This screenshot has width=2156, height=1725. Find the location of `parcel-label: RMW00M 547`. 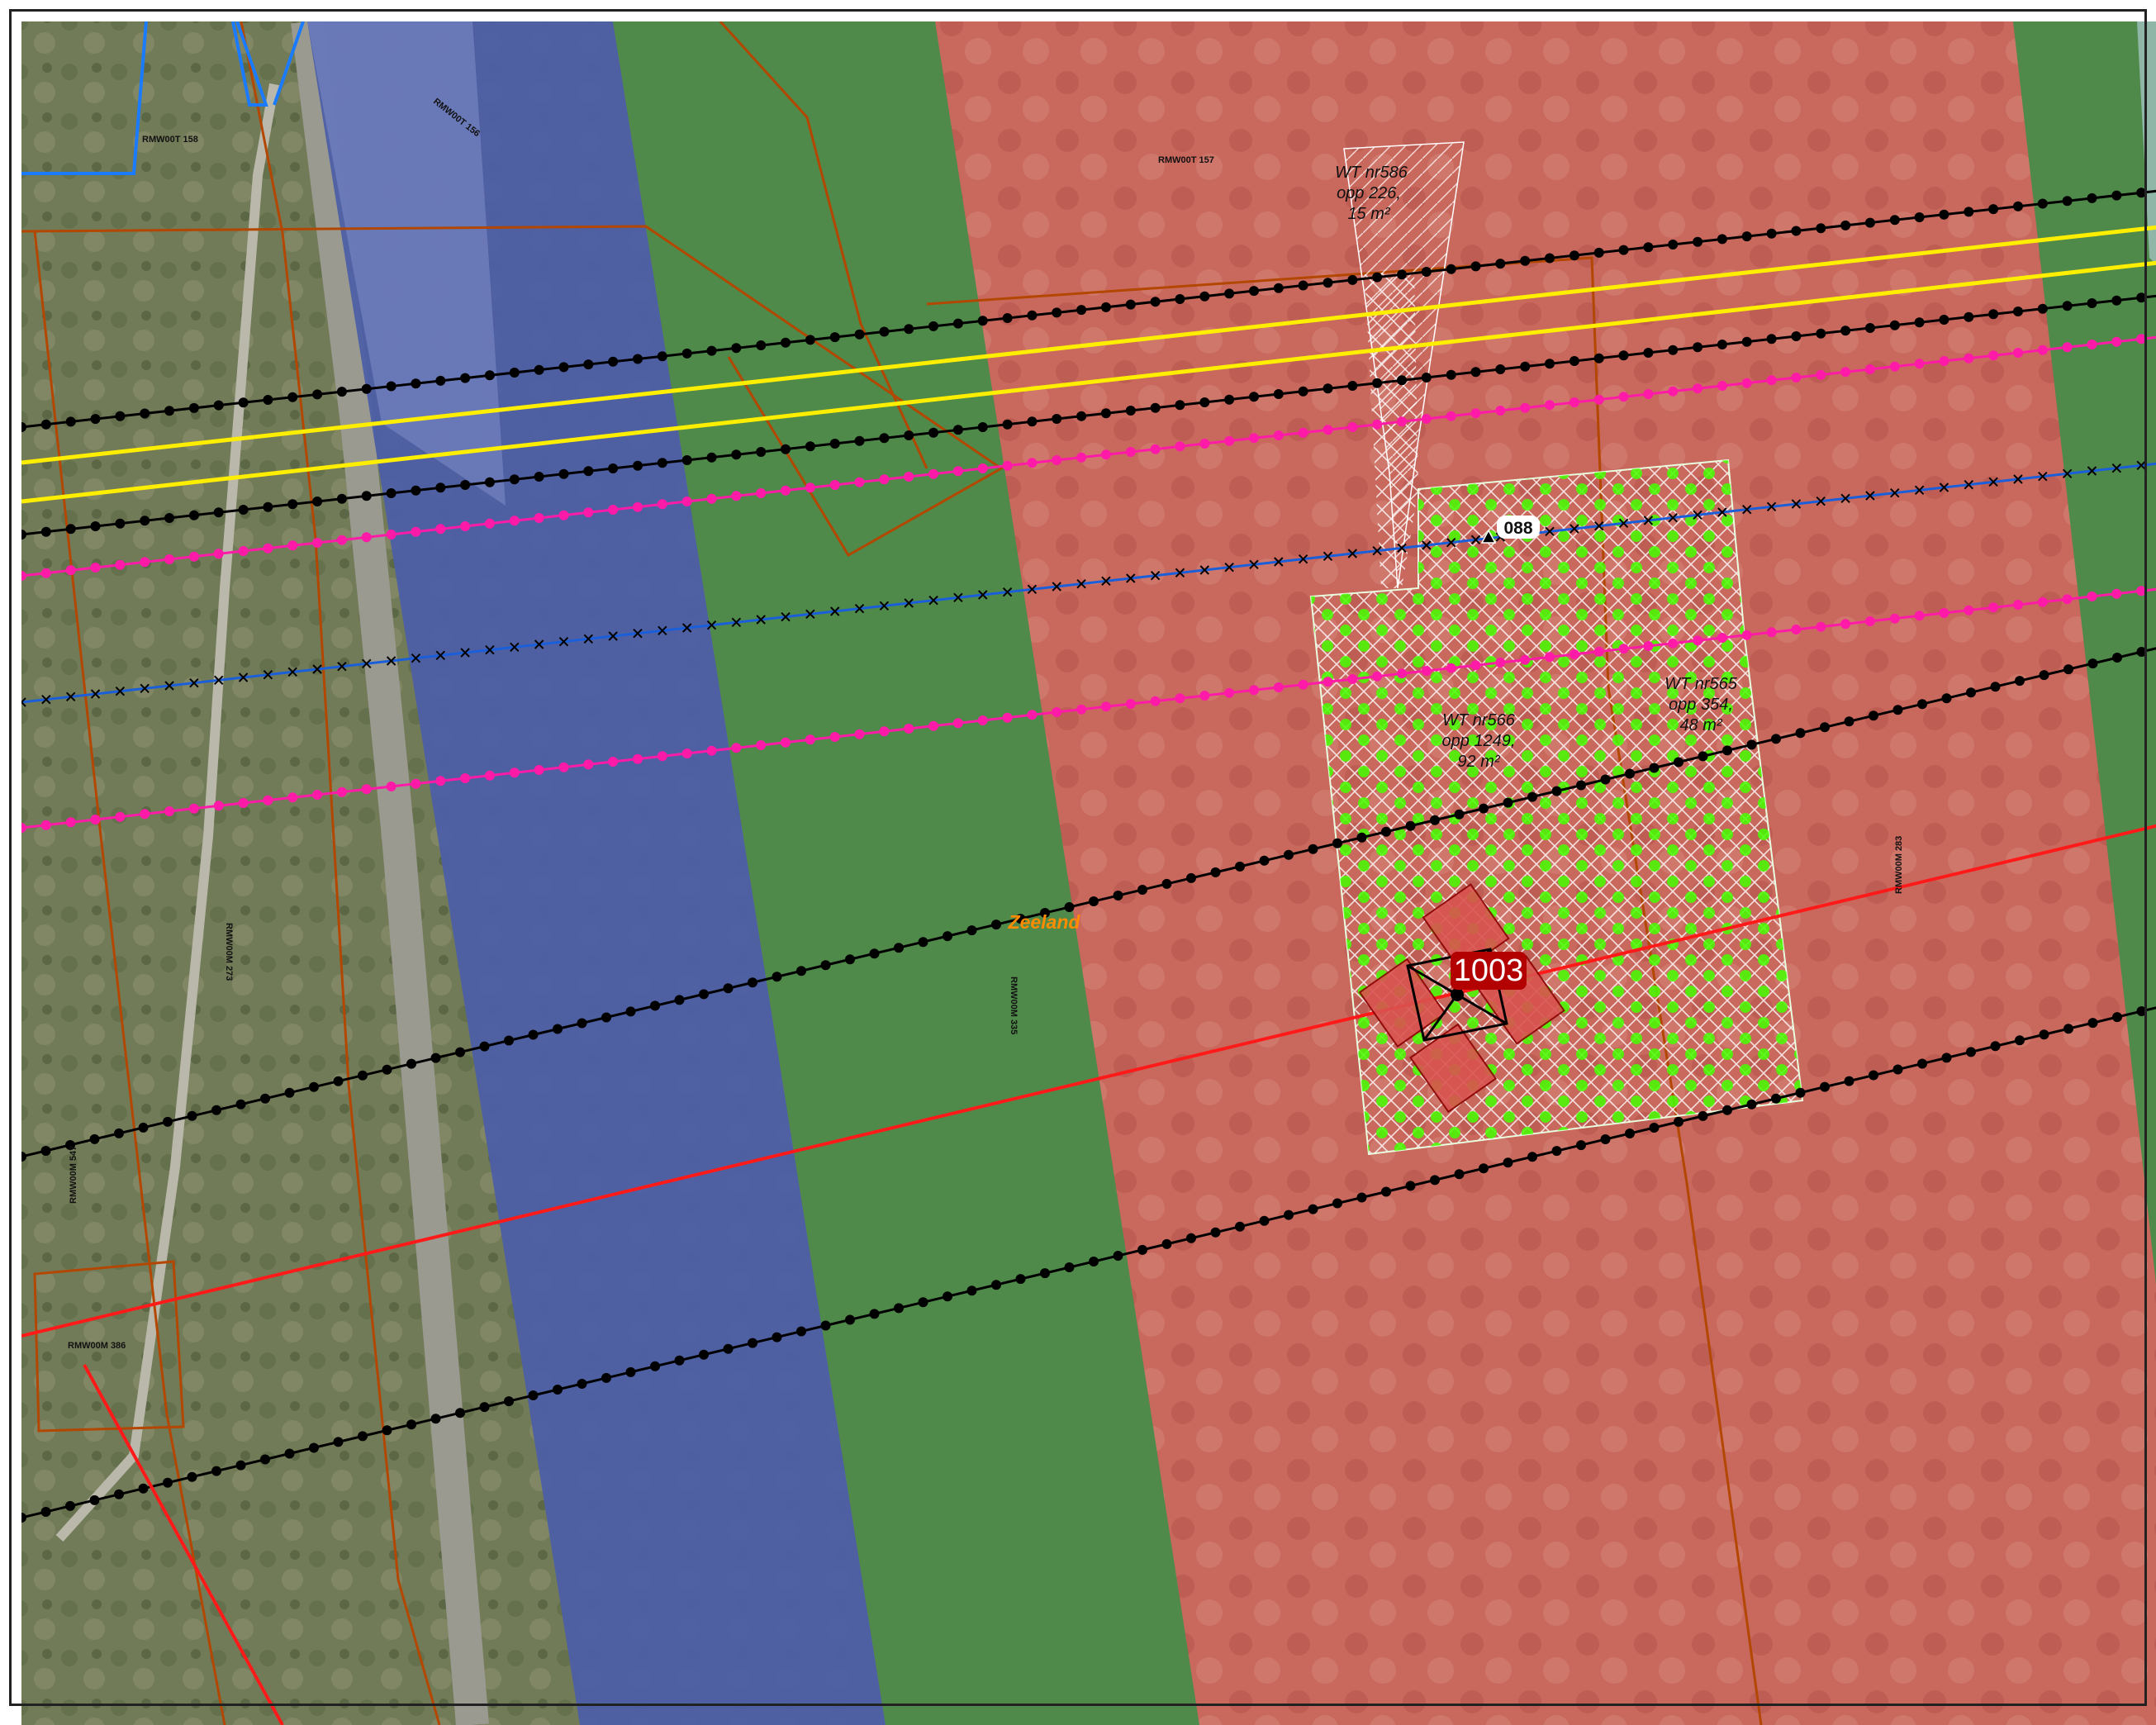

parcel-label: RMW00M 547 is located at coordinates (73, 1175).